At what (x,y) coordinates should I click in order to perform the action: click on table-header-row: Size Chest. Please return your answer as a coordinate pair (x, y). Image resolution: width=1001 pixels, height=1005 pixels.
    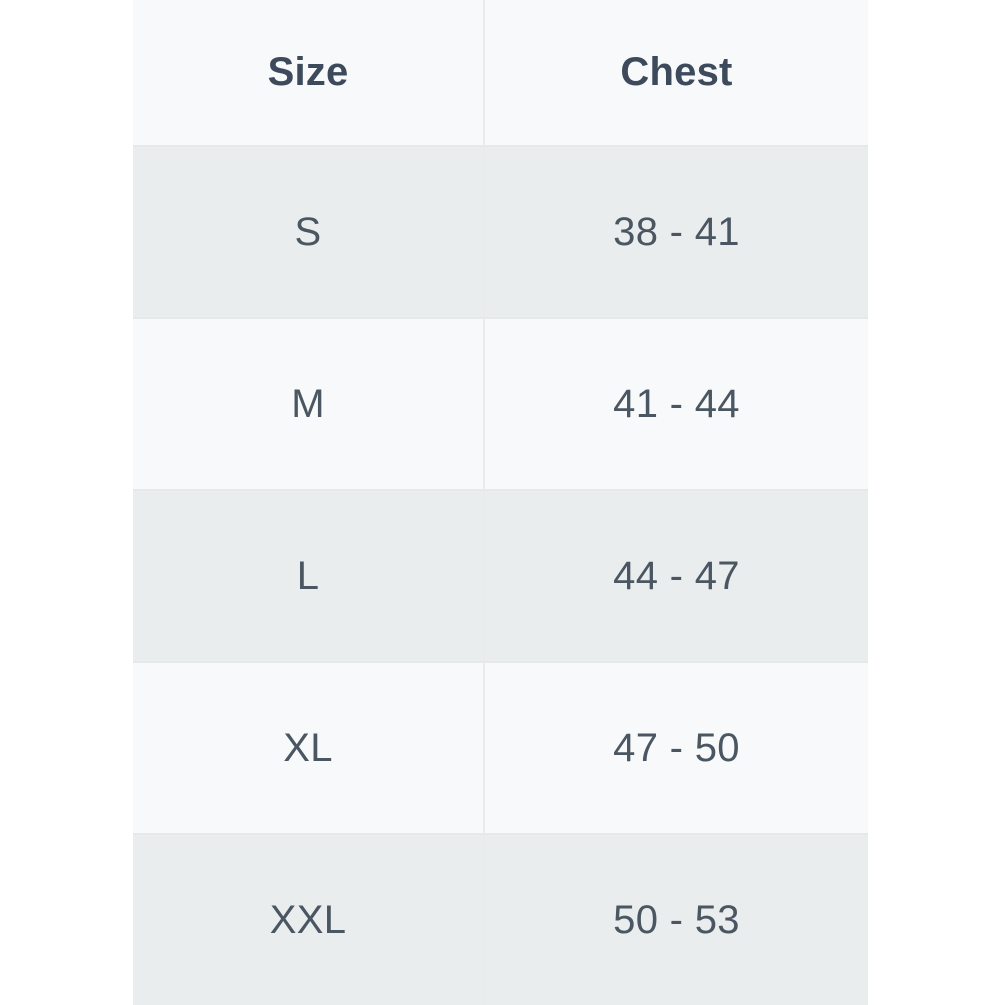
    Looking at the image, I should click on (500, 73).